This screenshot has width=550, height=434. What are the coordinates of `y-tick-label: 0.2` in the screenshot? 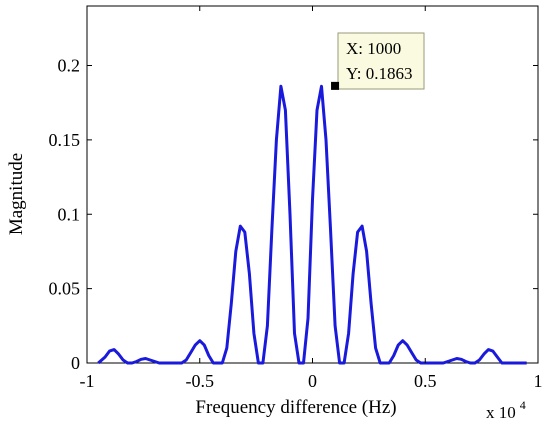 It's located at (69, 66).